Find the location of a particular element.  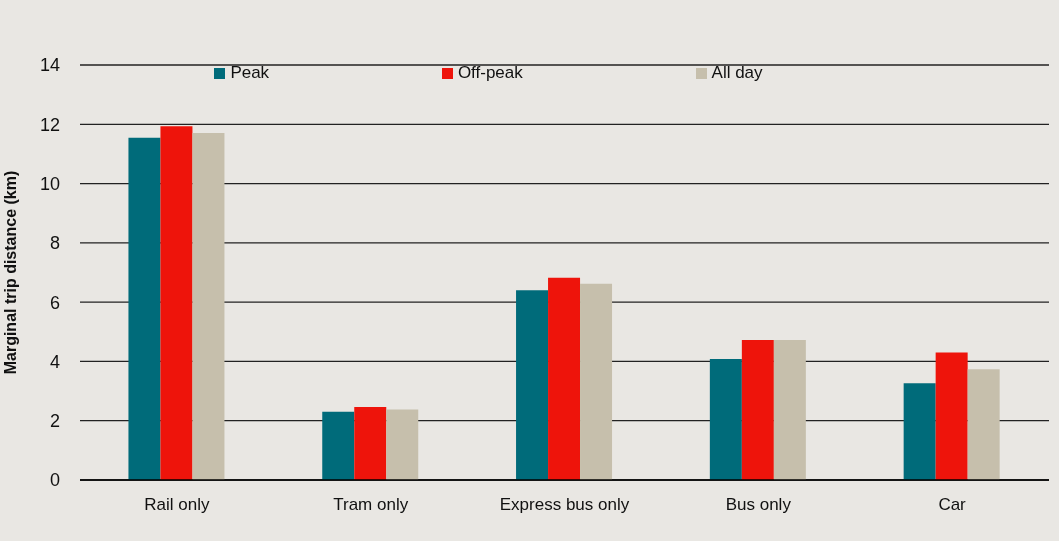

y-tick-label: 6 is located at coordinates (54, 302).